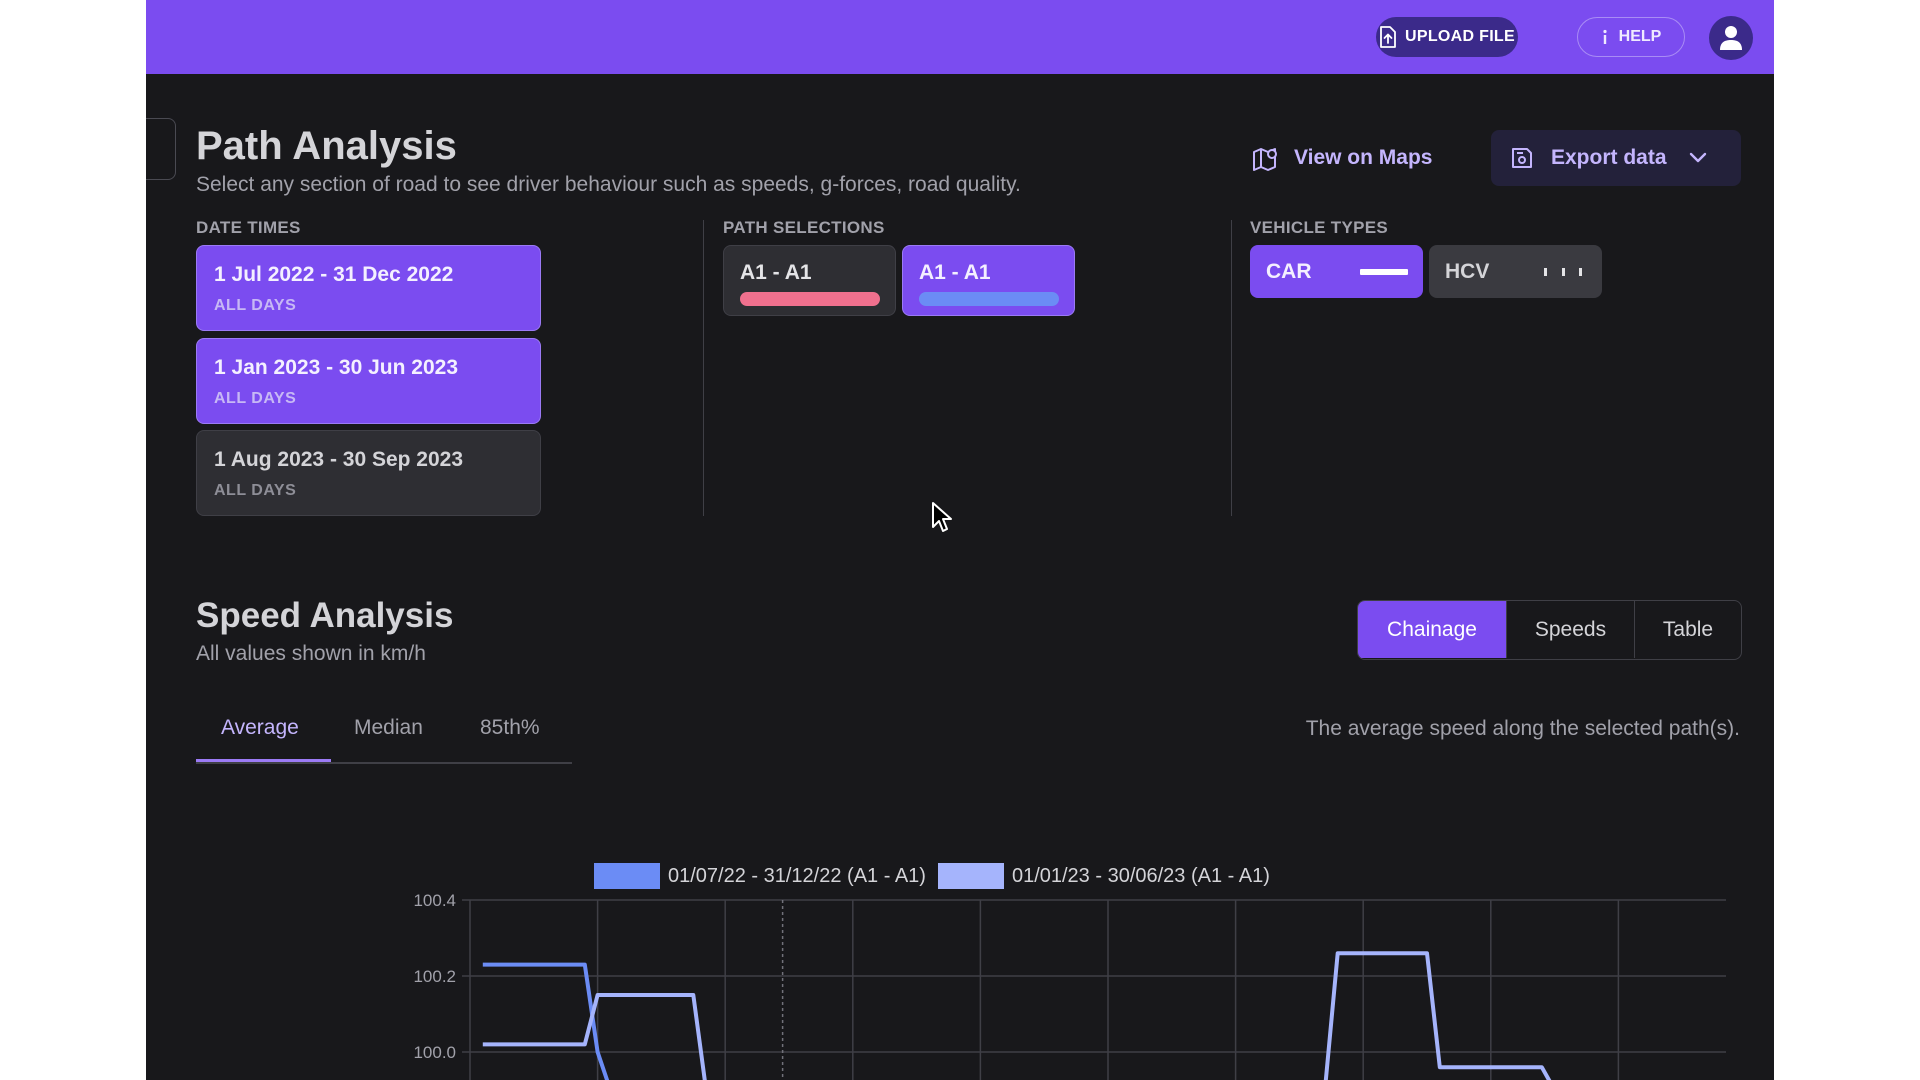  What do you see at coordinates (368, 288) in the screenshot?
I see `date-range-card: 1 Jul 2022 - 31 Dec 2022 ALL DAYS` at bounding box center [368, 288].